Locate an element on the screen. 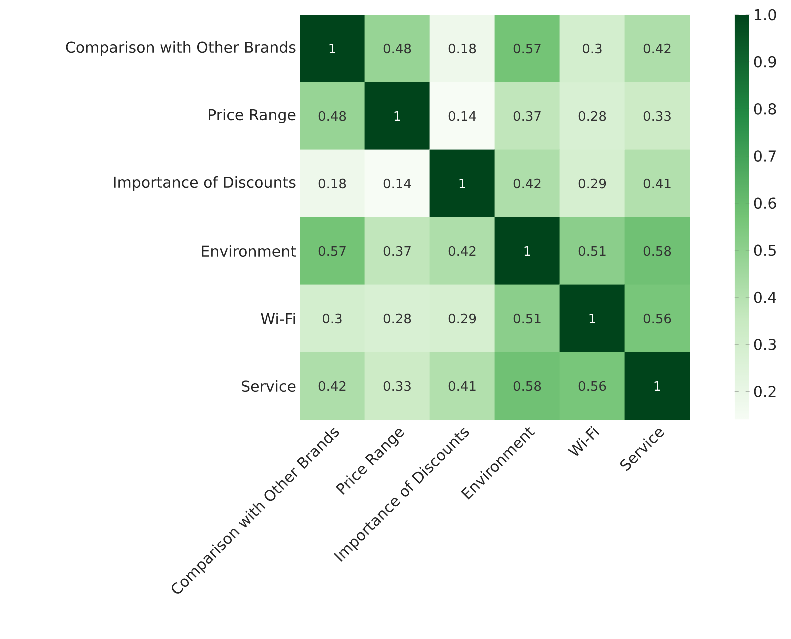  color-bar-label: 0.7 is located at coordinates (765, 156).